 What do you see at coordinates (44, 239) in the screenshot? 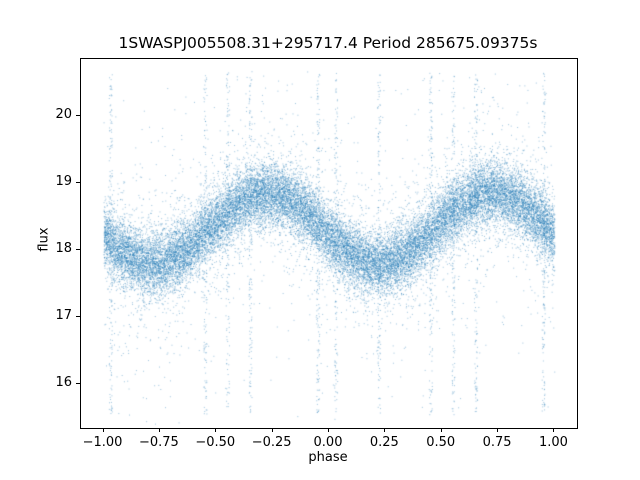
I see `y-axis-label: flux` at bounding box center [44, 239].